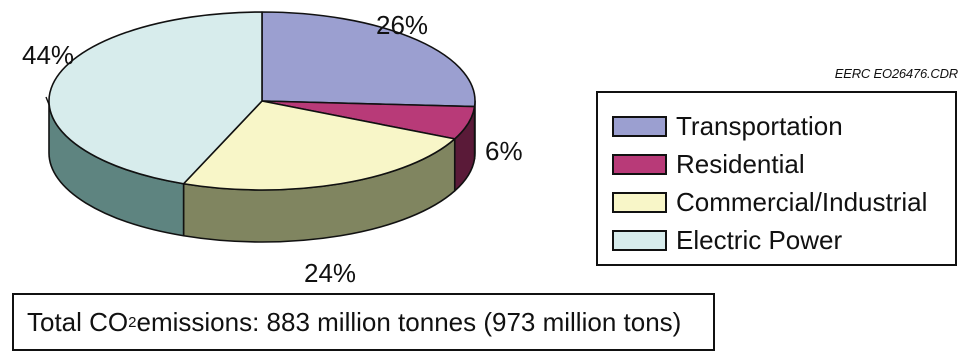 The height and width of the screenshot is (356, 969). I want to click on pct-label-electric-power: 44%, so click(48, 55).